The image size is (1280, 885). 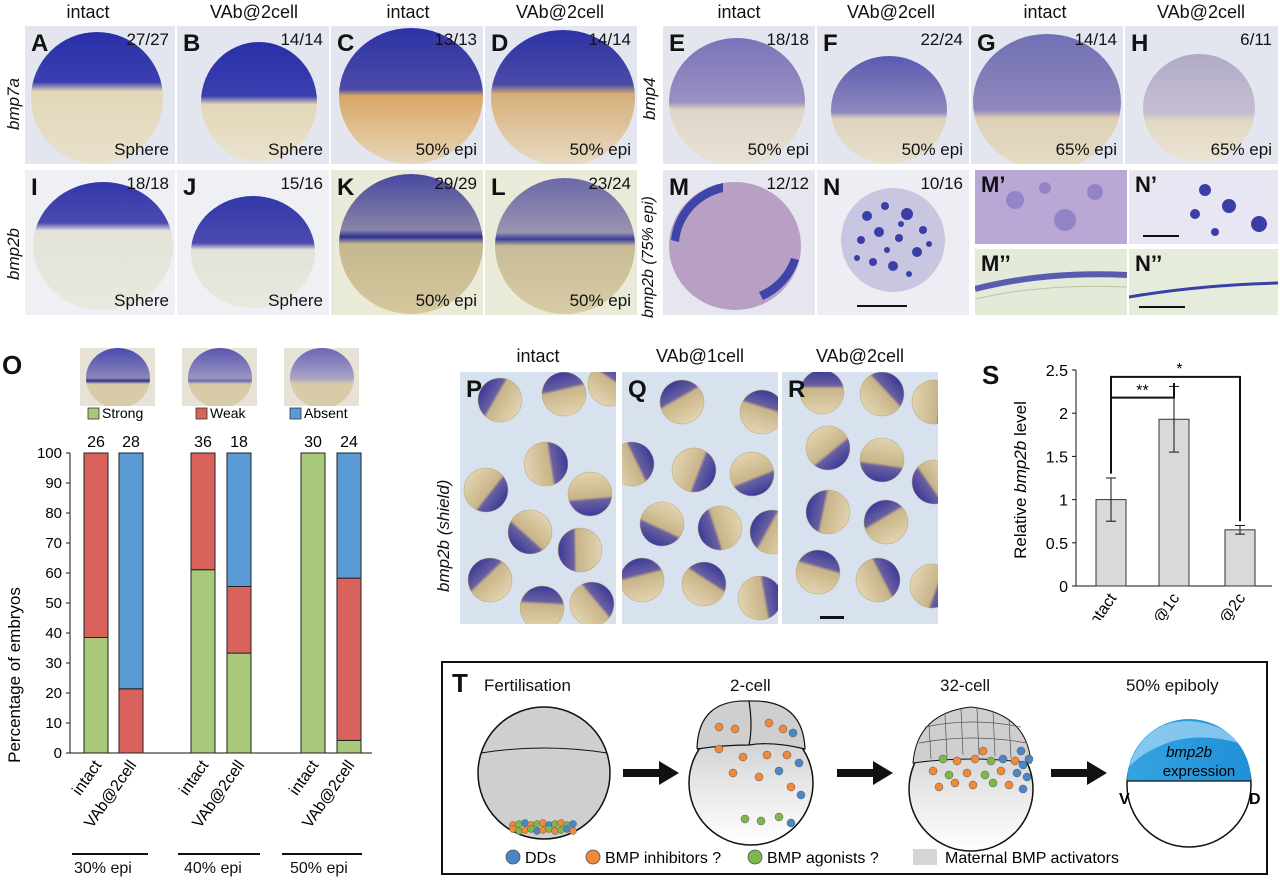 What do you see at coordinates (53, 723) in the screenshot?
I see `y-tick-label: 10` at bounding box center [53, 723].